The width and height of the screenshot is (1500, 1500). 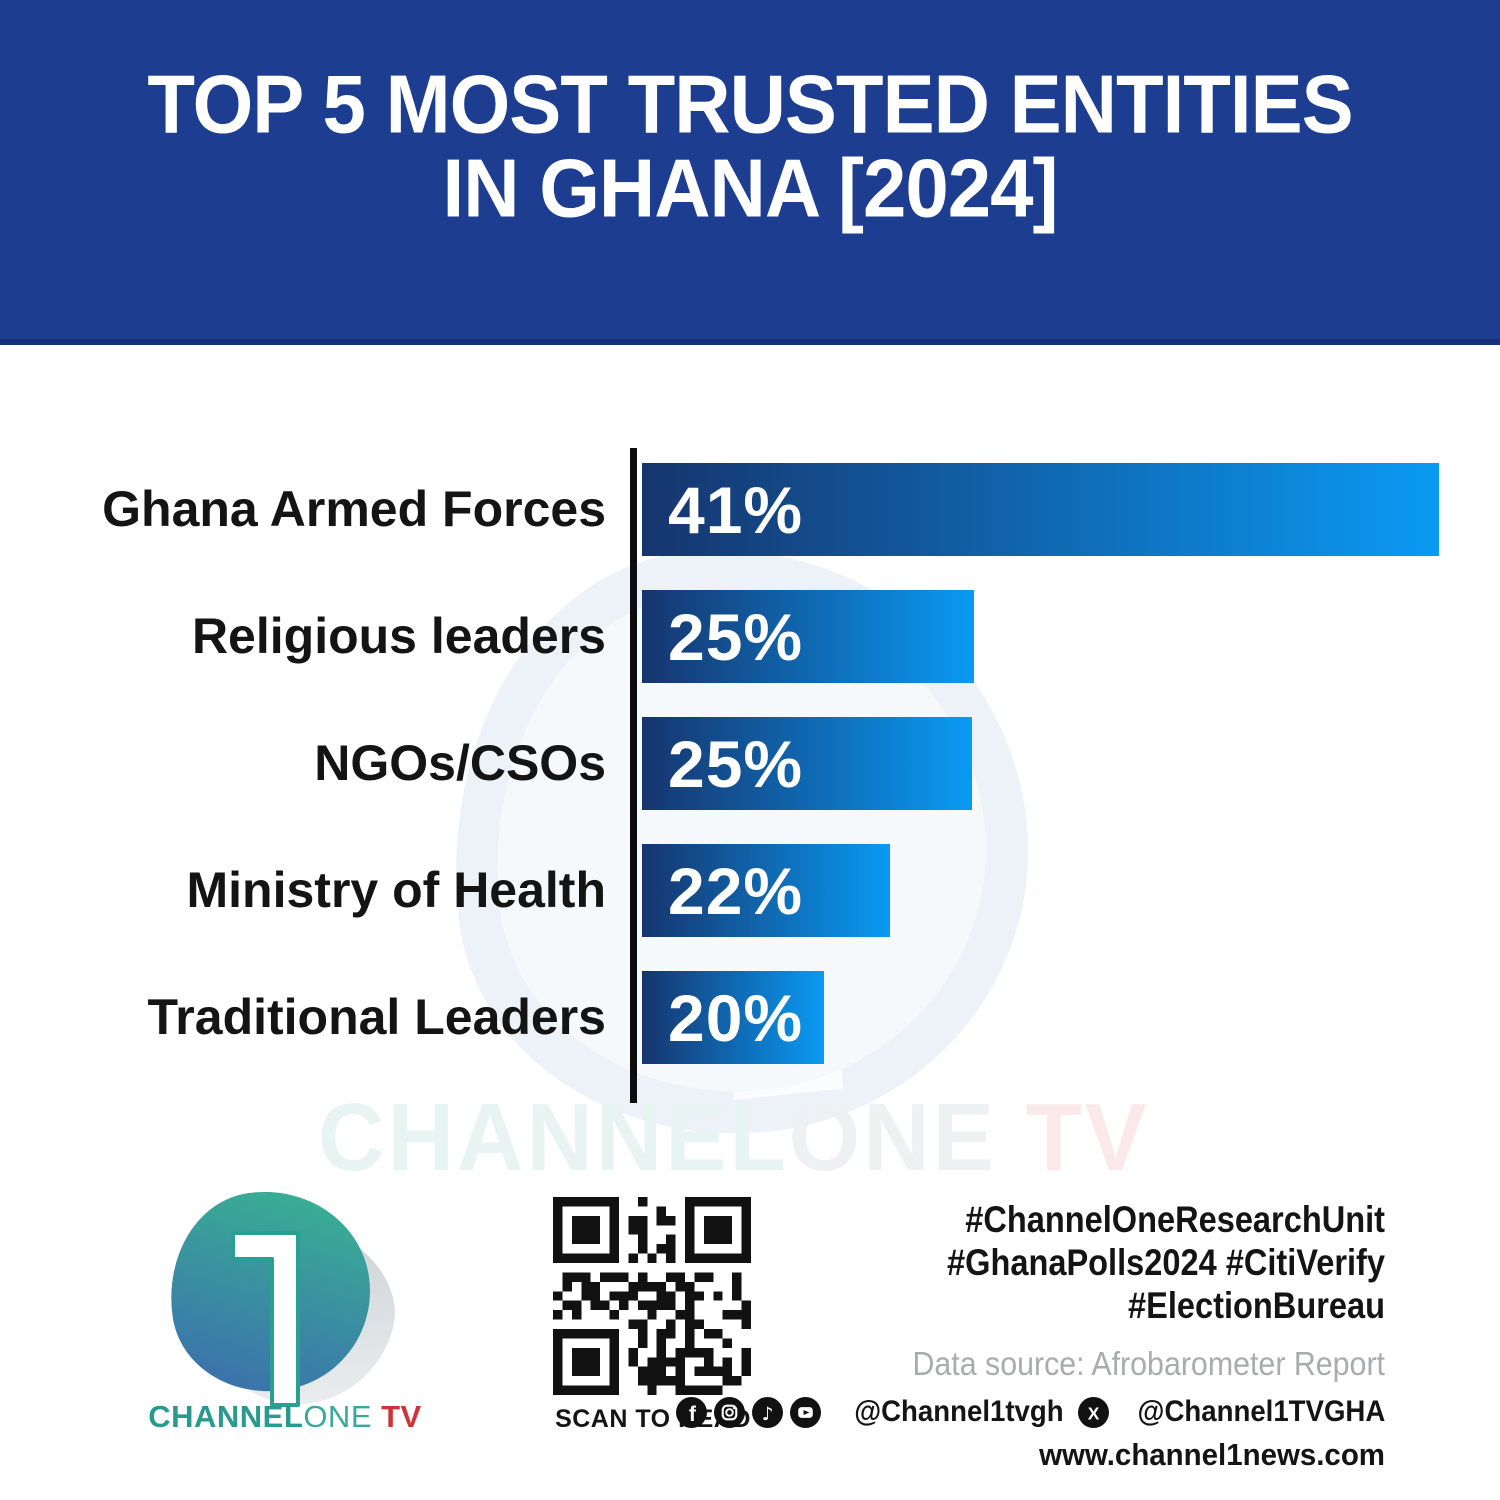 I want to click on page-title-line1: TOP 5 MOST TRUSTED ENTITIES, so click(x=750, y=104).